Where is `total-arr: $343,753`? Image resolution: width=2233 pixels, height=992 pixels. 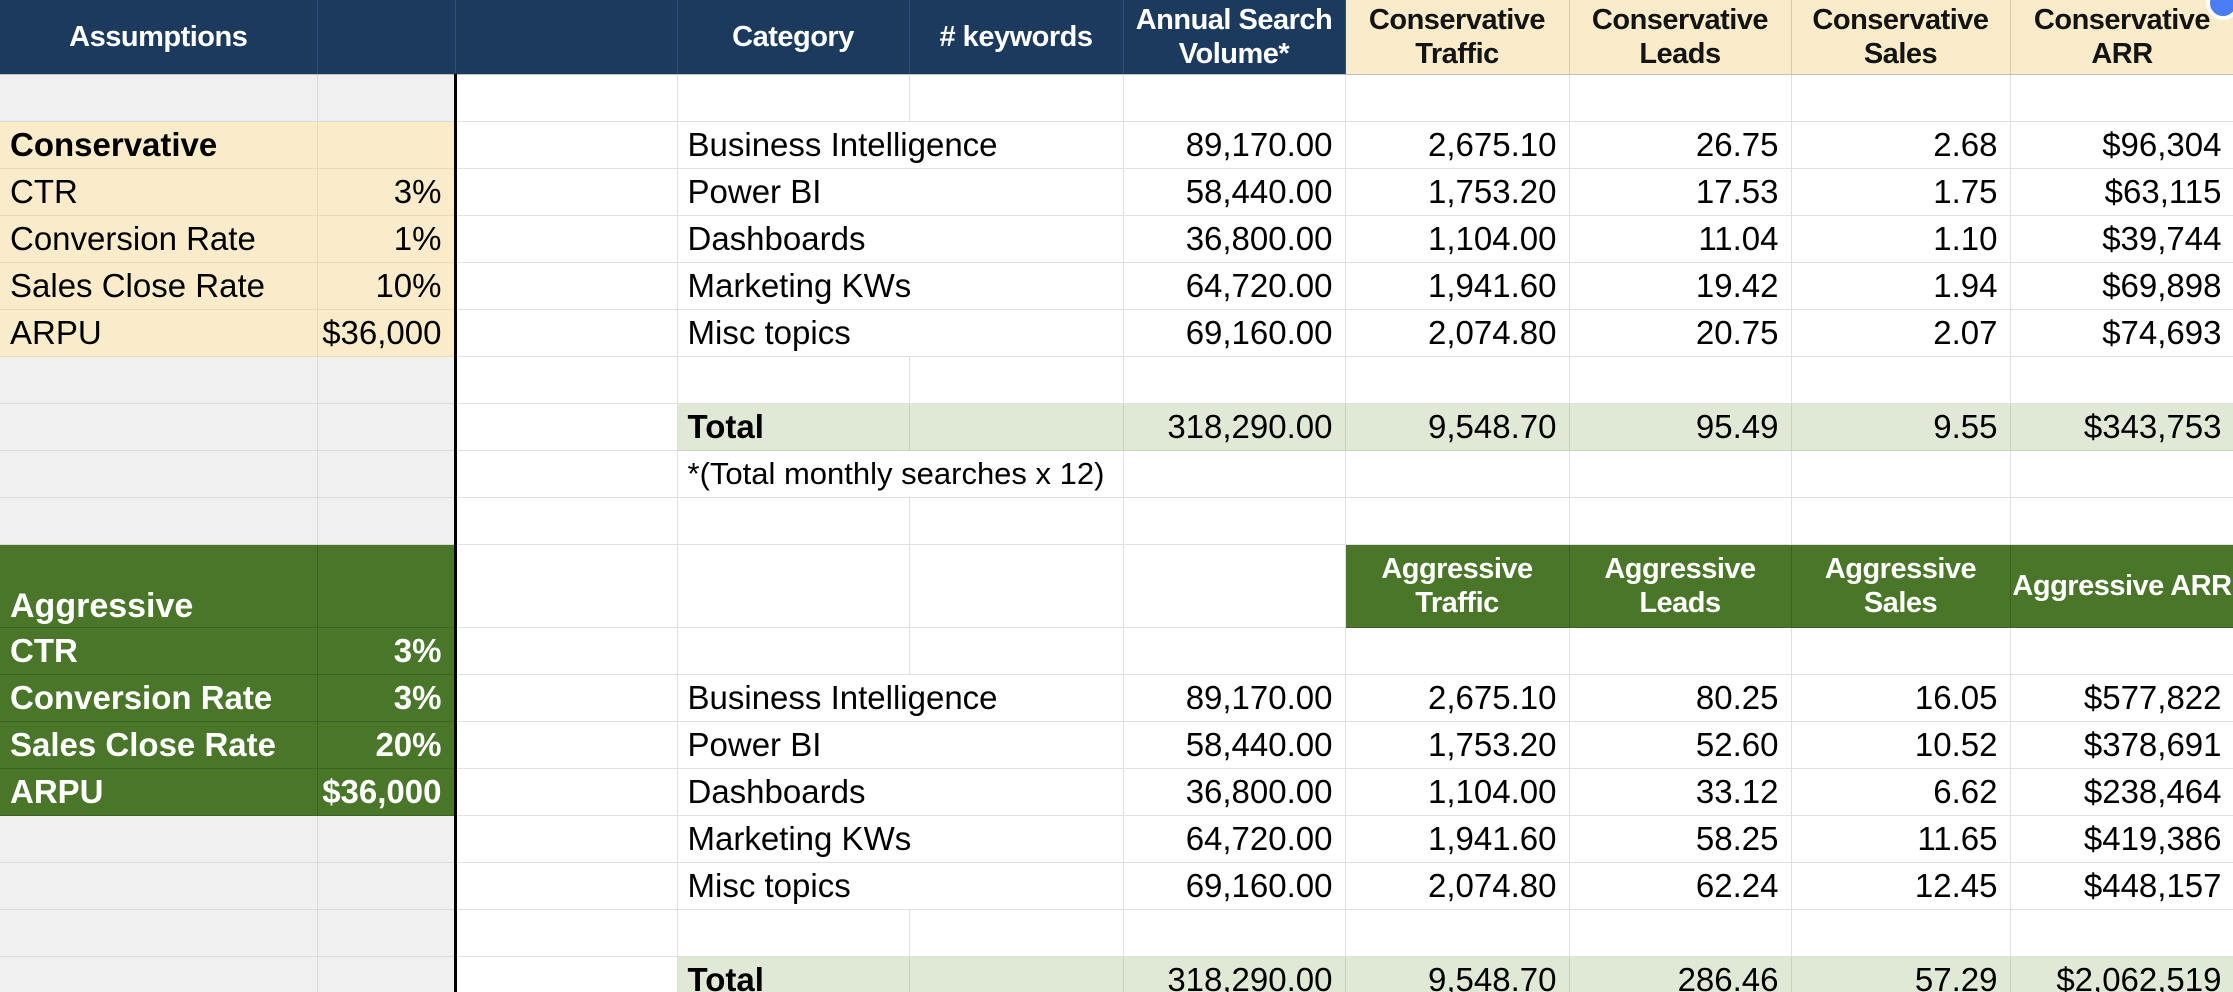
total-arr: $343,753 is located at coordinates (2121, 427).